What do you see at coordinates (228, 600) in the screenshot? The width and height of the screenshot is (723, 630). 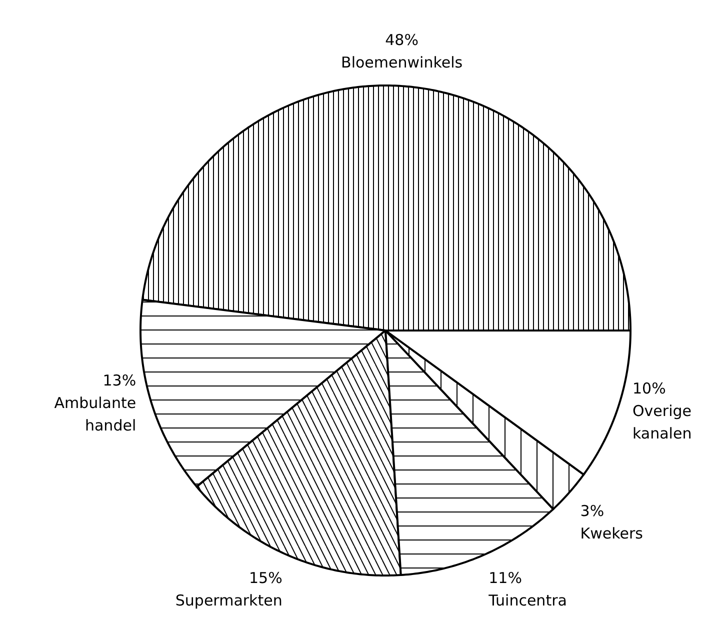 I see `slice-label: Supermarkten` at bounding box center [228, 600].